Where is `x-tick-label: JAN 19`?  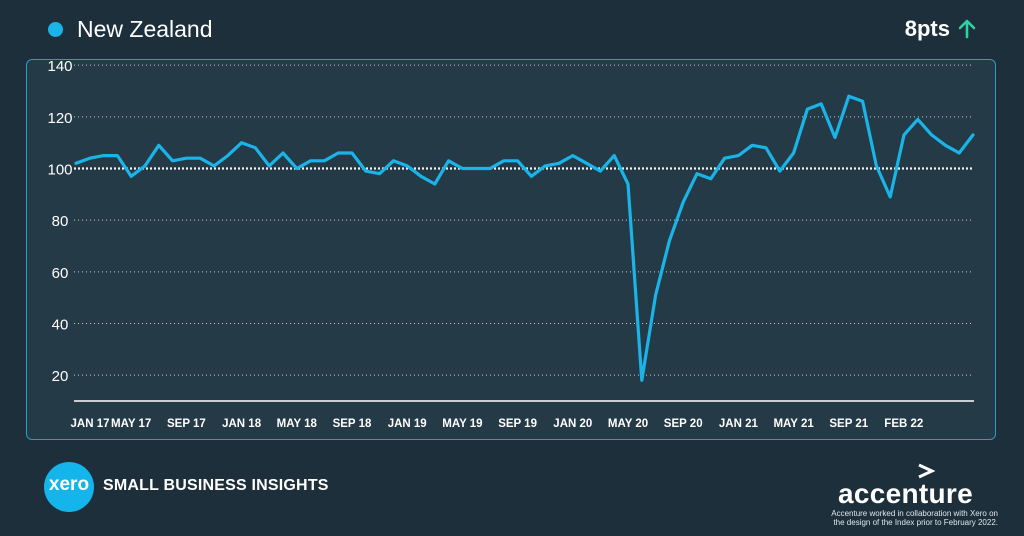
x-tick-label: JAN 19 is located at coordinates (407, 424).